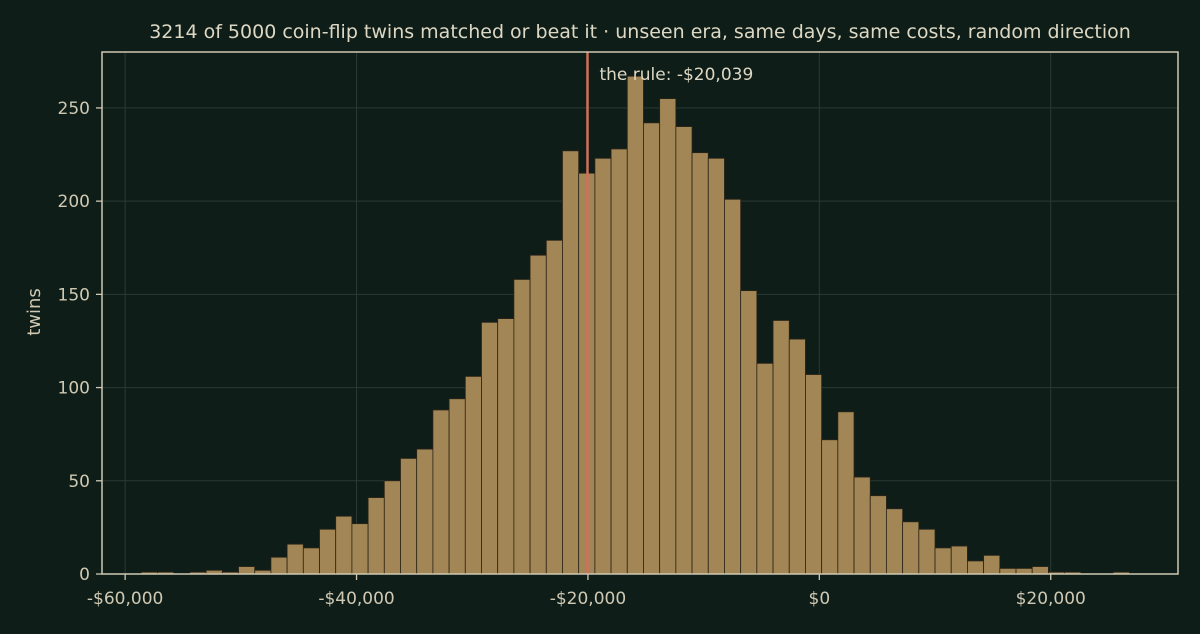 This screenshot has height=634, width=1200. What do you see at coordinates (80, 342) in the screenshot?
I see `y-axis: 0 50 100 150 200 250` at bounding box center [80, 342].